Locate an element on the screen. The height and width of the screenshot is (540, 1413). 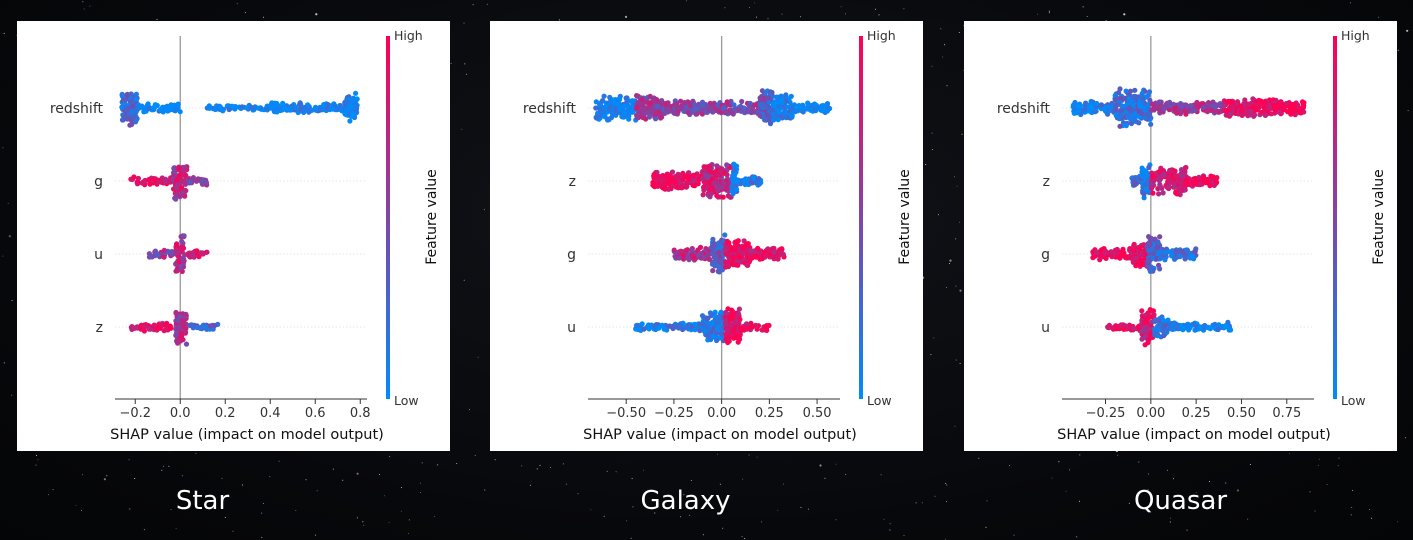
x-tick-label: 0.4 is located at coordinates (270, 413).